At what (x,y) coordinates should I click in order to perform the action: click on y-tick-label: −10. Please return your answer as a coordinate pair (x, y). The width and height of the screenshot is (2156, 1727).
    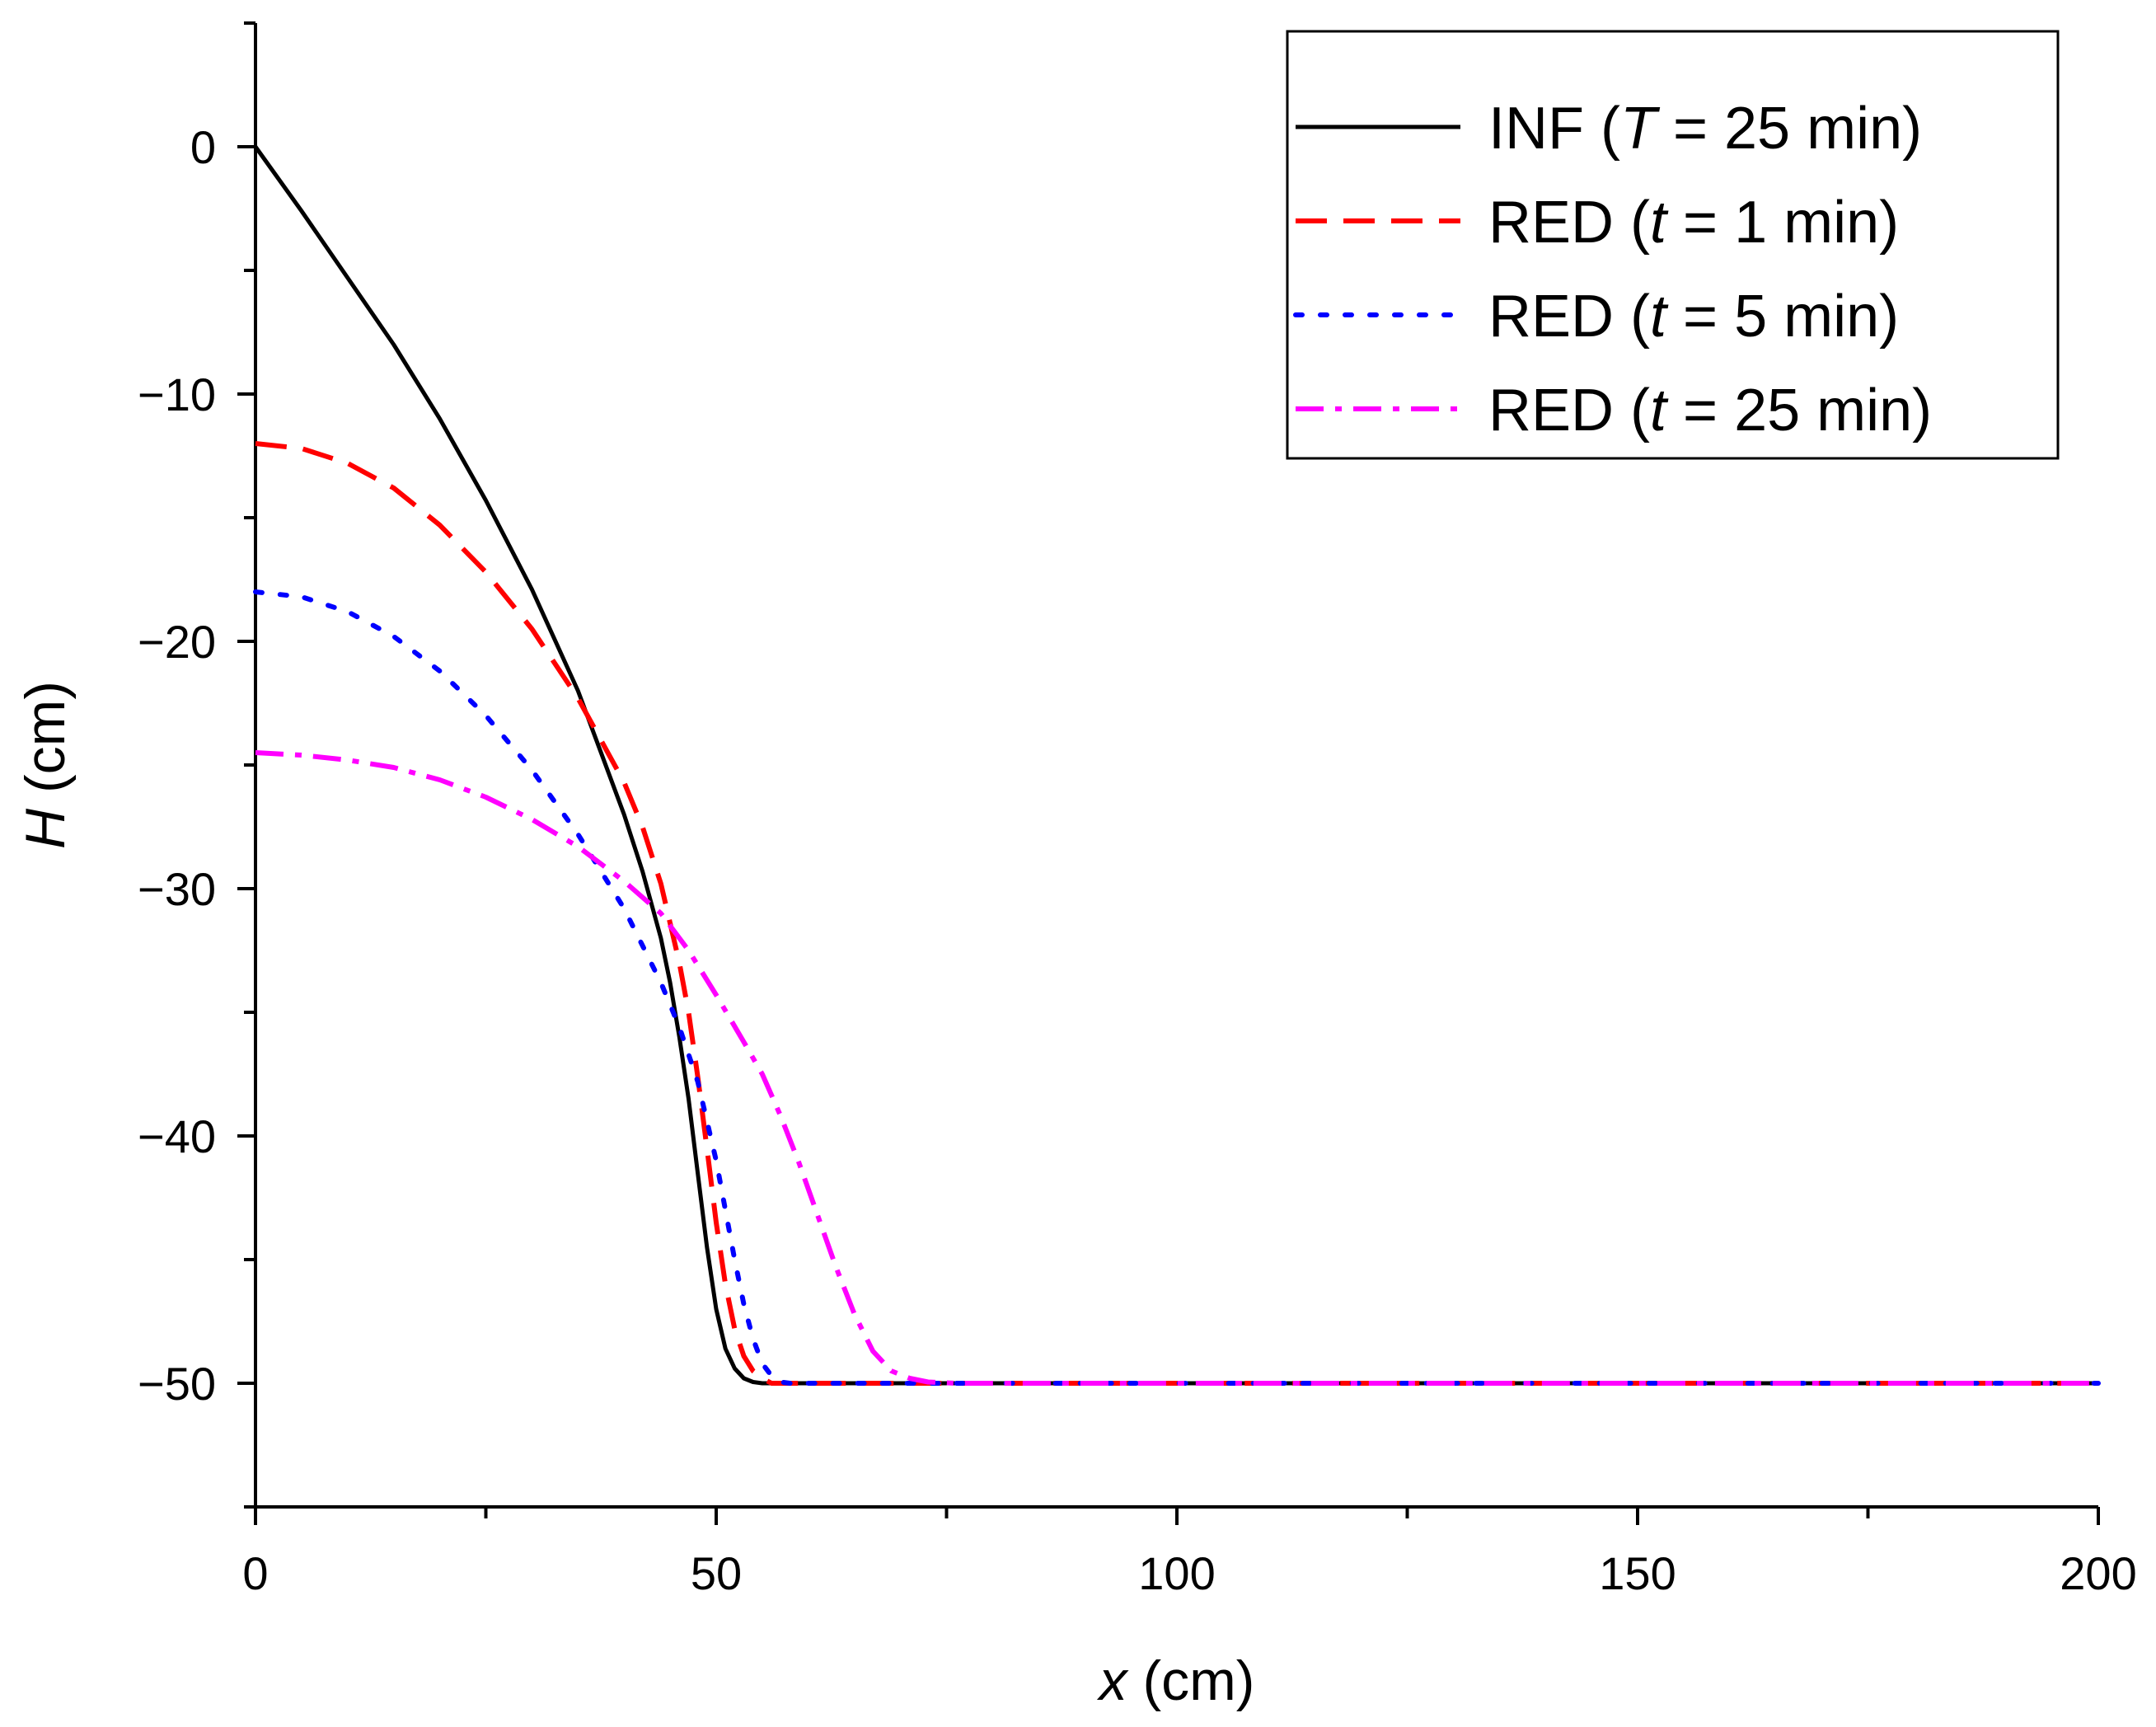
    Looking at the image, I should click on (177, 394).